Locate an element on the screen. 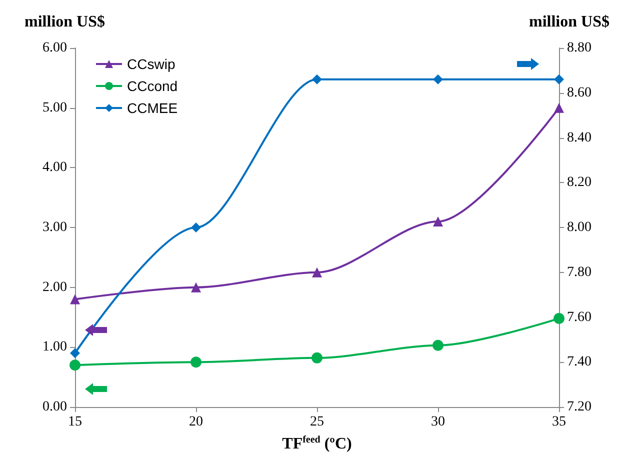  legend-label: CCcond is located at coordinates (152, 86).